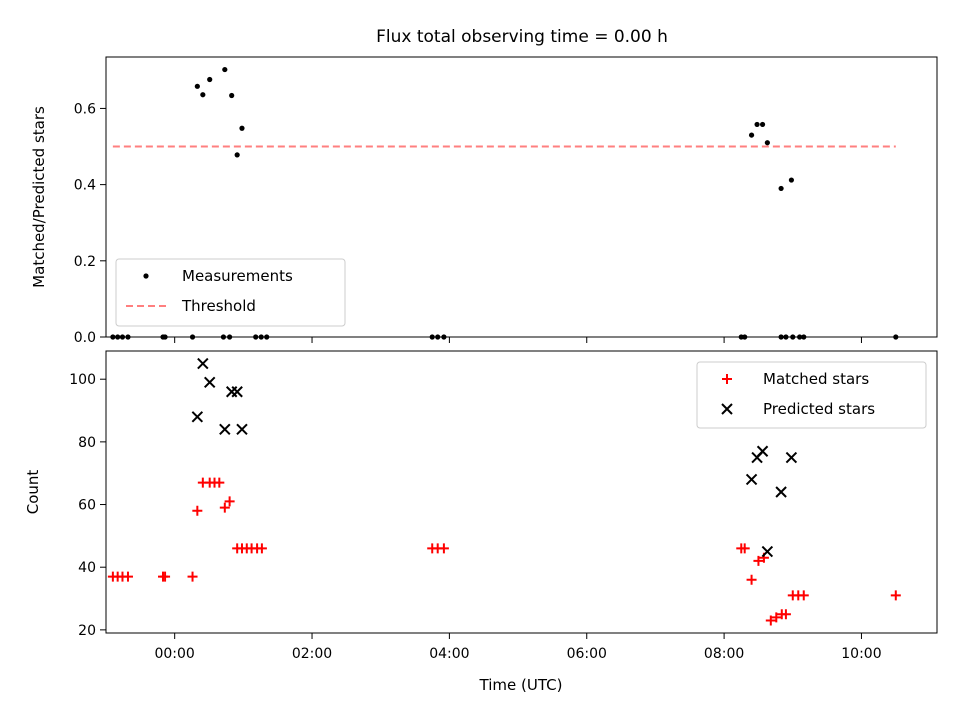  Describe the element at coordinates (90, 223) in the screenshot. I see `top-y-ticks: 0.0 0.2 0.4 0.6` at that location.